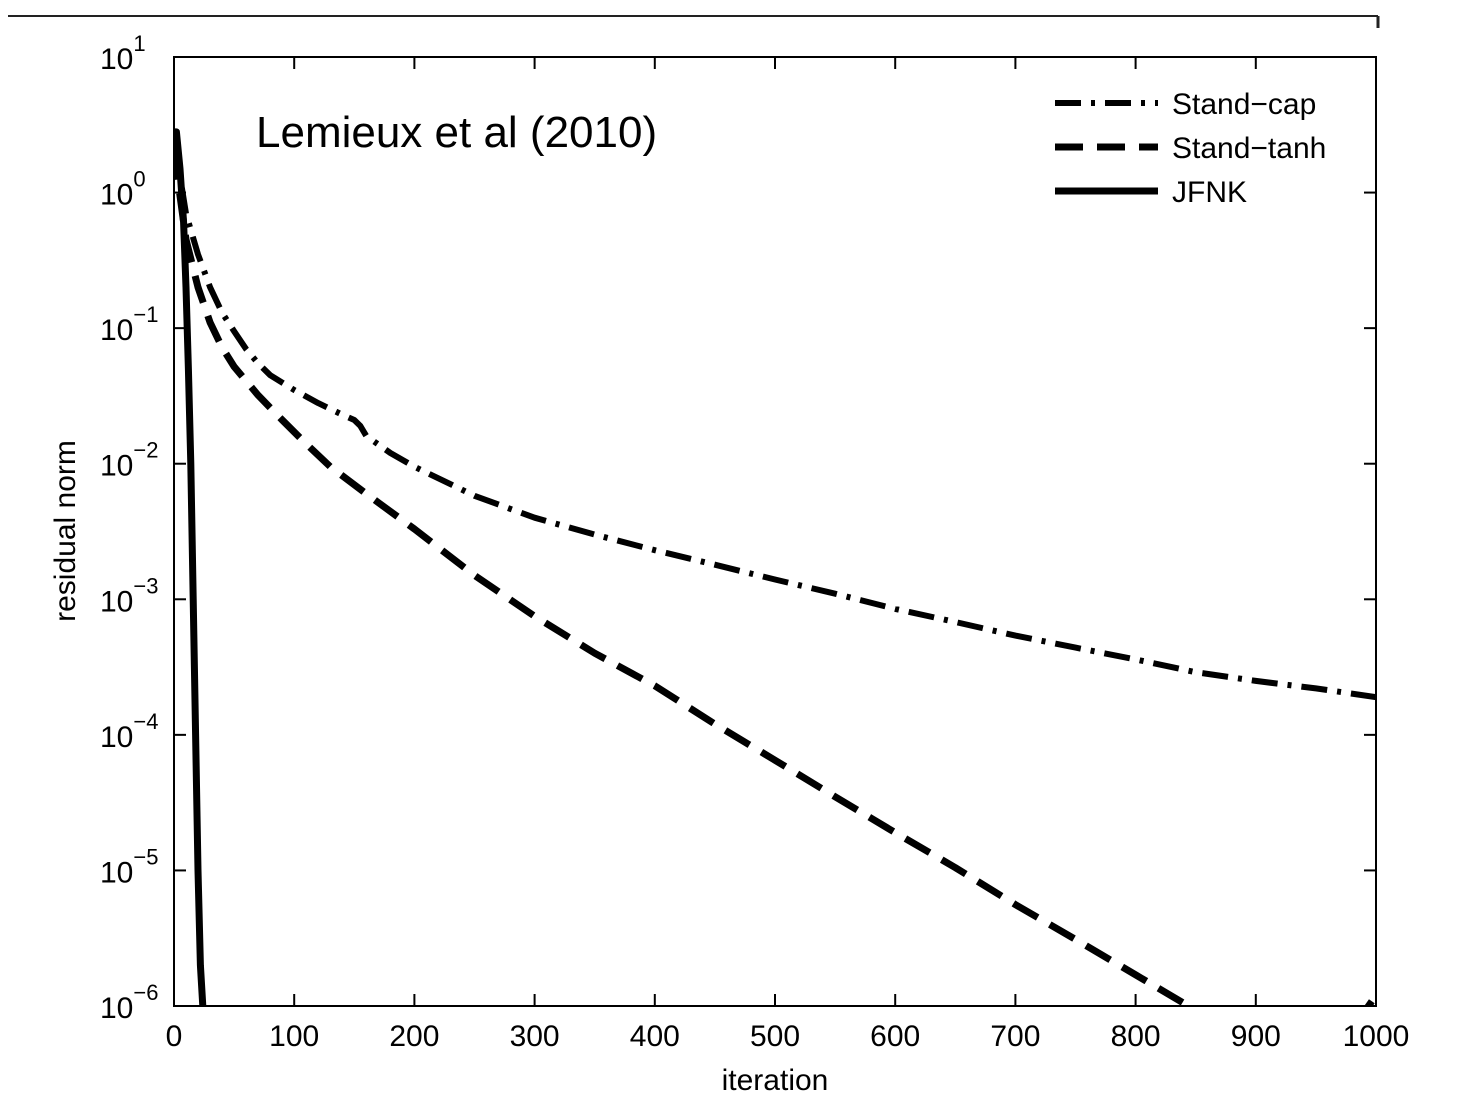 The height and width of the screenshot is (1108, 1461). I want to click on x-tick-label: 200, so click(414, 1036).